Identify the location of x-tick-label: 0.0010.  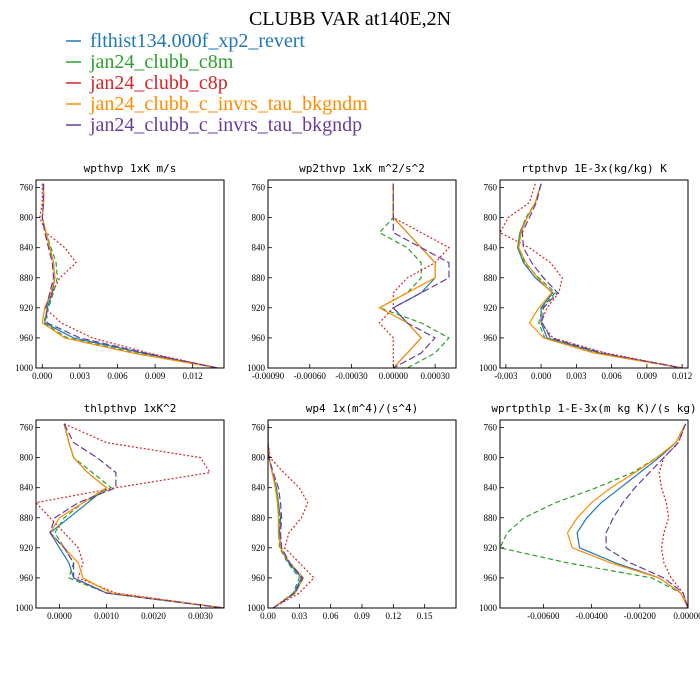
(106, 616).